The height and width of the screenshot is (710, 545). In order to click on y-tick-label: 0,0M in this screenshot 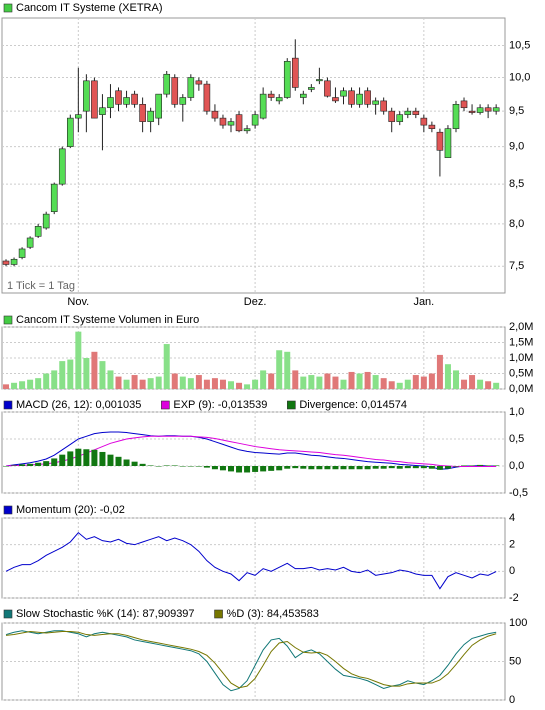, I will do `click(521, 389)`.